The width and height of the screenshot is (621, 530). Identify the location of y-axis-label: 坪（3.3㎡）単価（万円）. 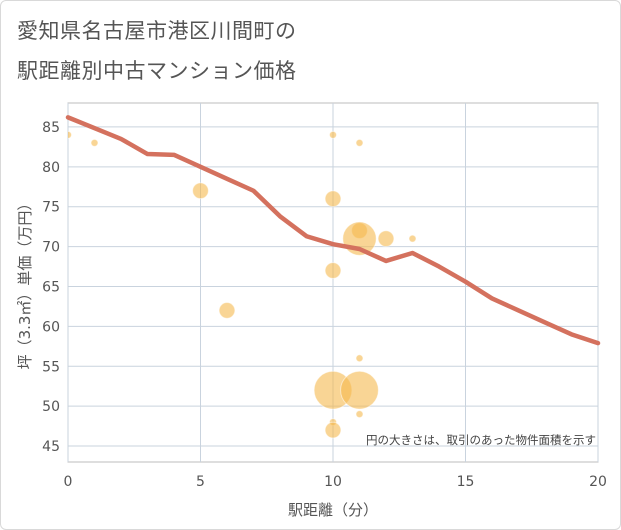
(25, 283).